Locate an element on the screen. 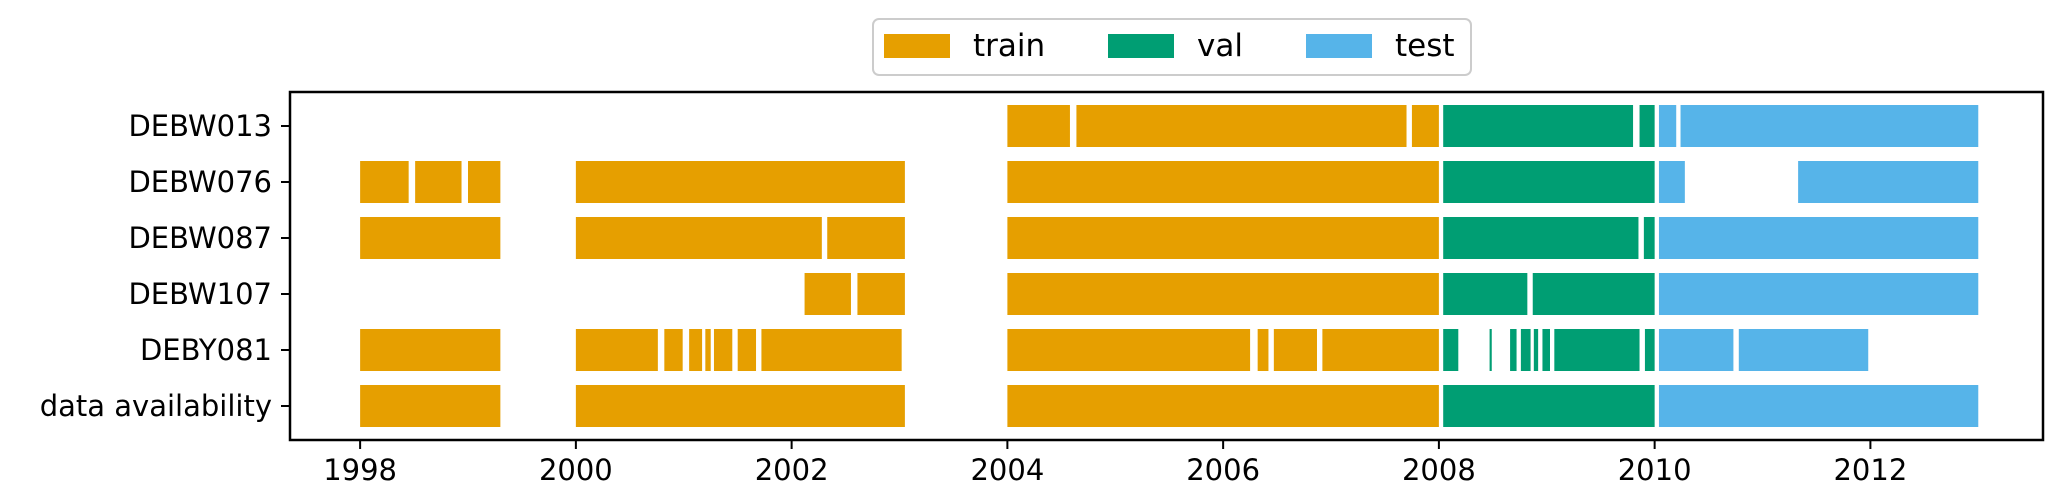 The image size is (2067, 504). x-tick-label: 1998 is located at coordinates (360, 470).